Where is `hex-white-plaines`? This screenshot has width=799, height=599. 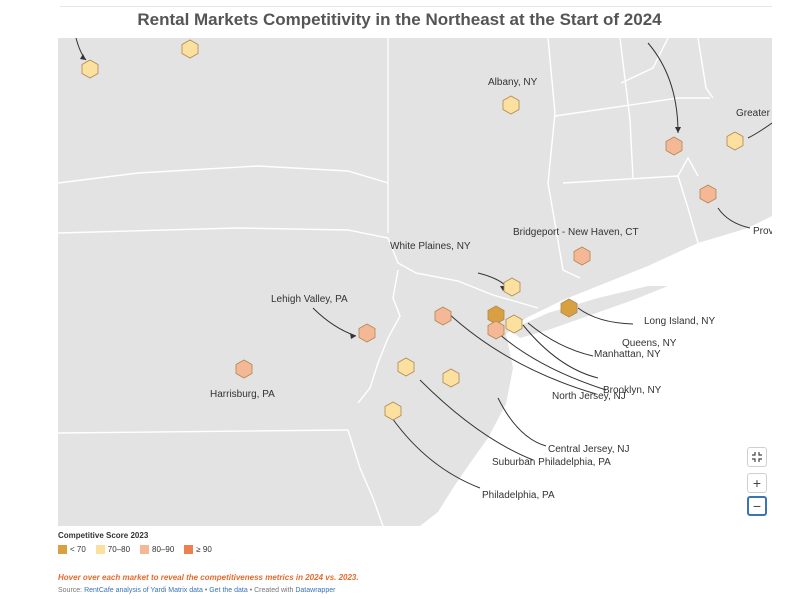
hex-white-plaines is located at coordinates (512, 287).